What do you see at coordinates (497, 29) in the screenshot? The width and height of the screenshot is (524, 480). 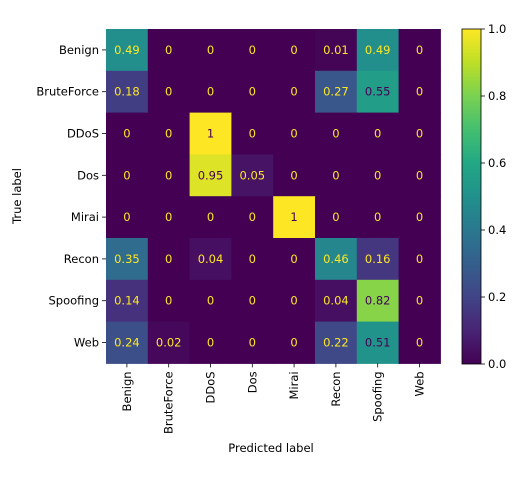 I see `colorbar-tick-label: 1.0` at bounding box center [497, 29].